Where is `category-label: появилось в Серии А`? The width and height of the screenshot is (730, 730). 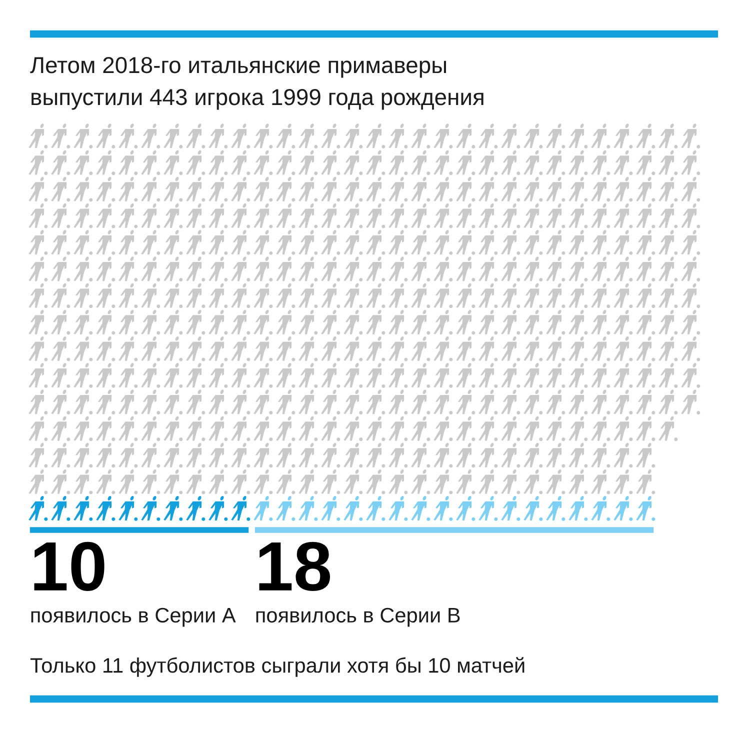
category-label: появилось в Серии А is located at coordinates (133, 617).